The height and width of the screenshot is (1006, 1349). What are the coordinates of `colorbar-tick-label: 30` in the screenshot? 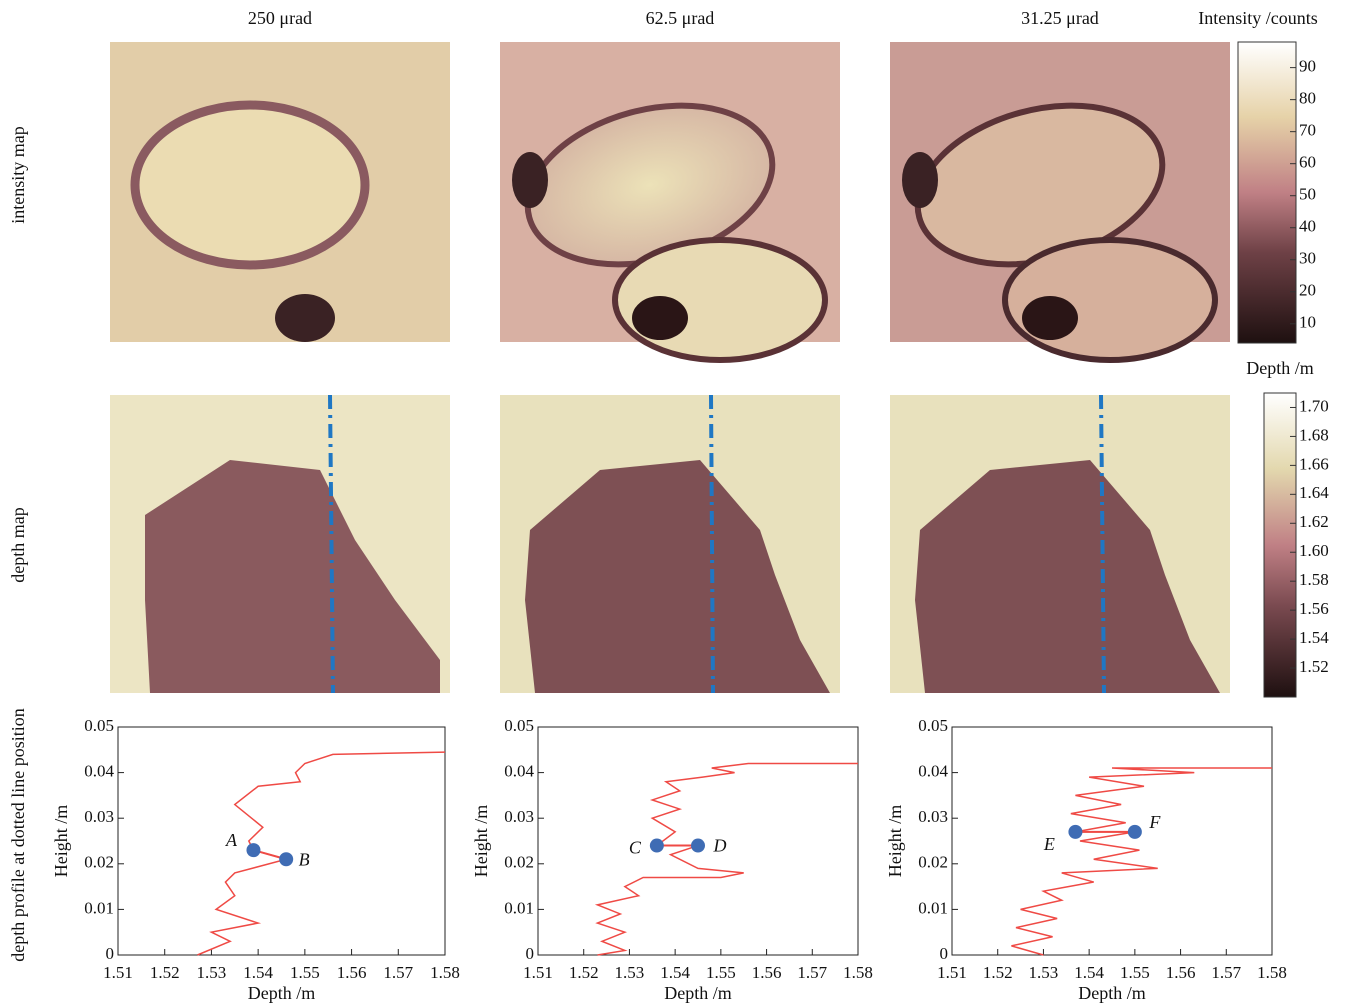 It's located at (1307, 258).